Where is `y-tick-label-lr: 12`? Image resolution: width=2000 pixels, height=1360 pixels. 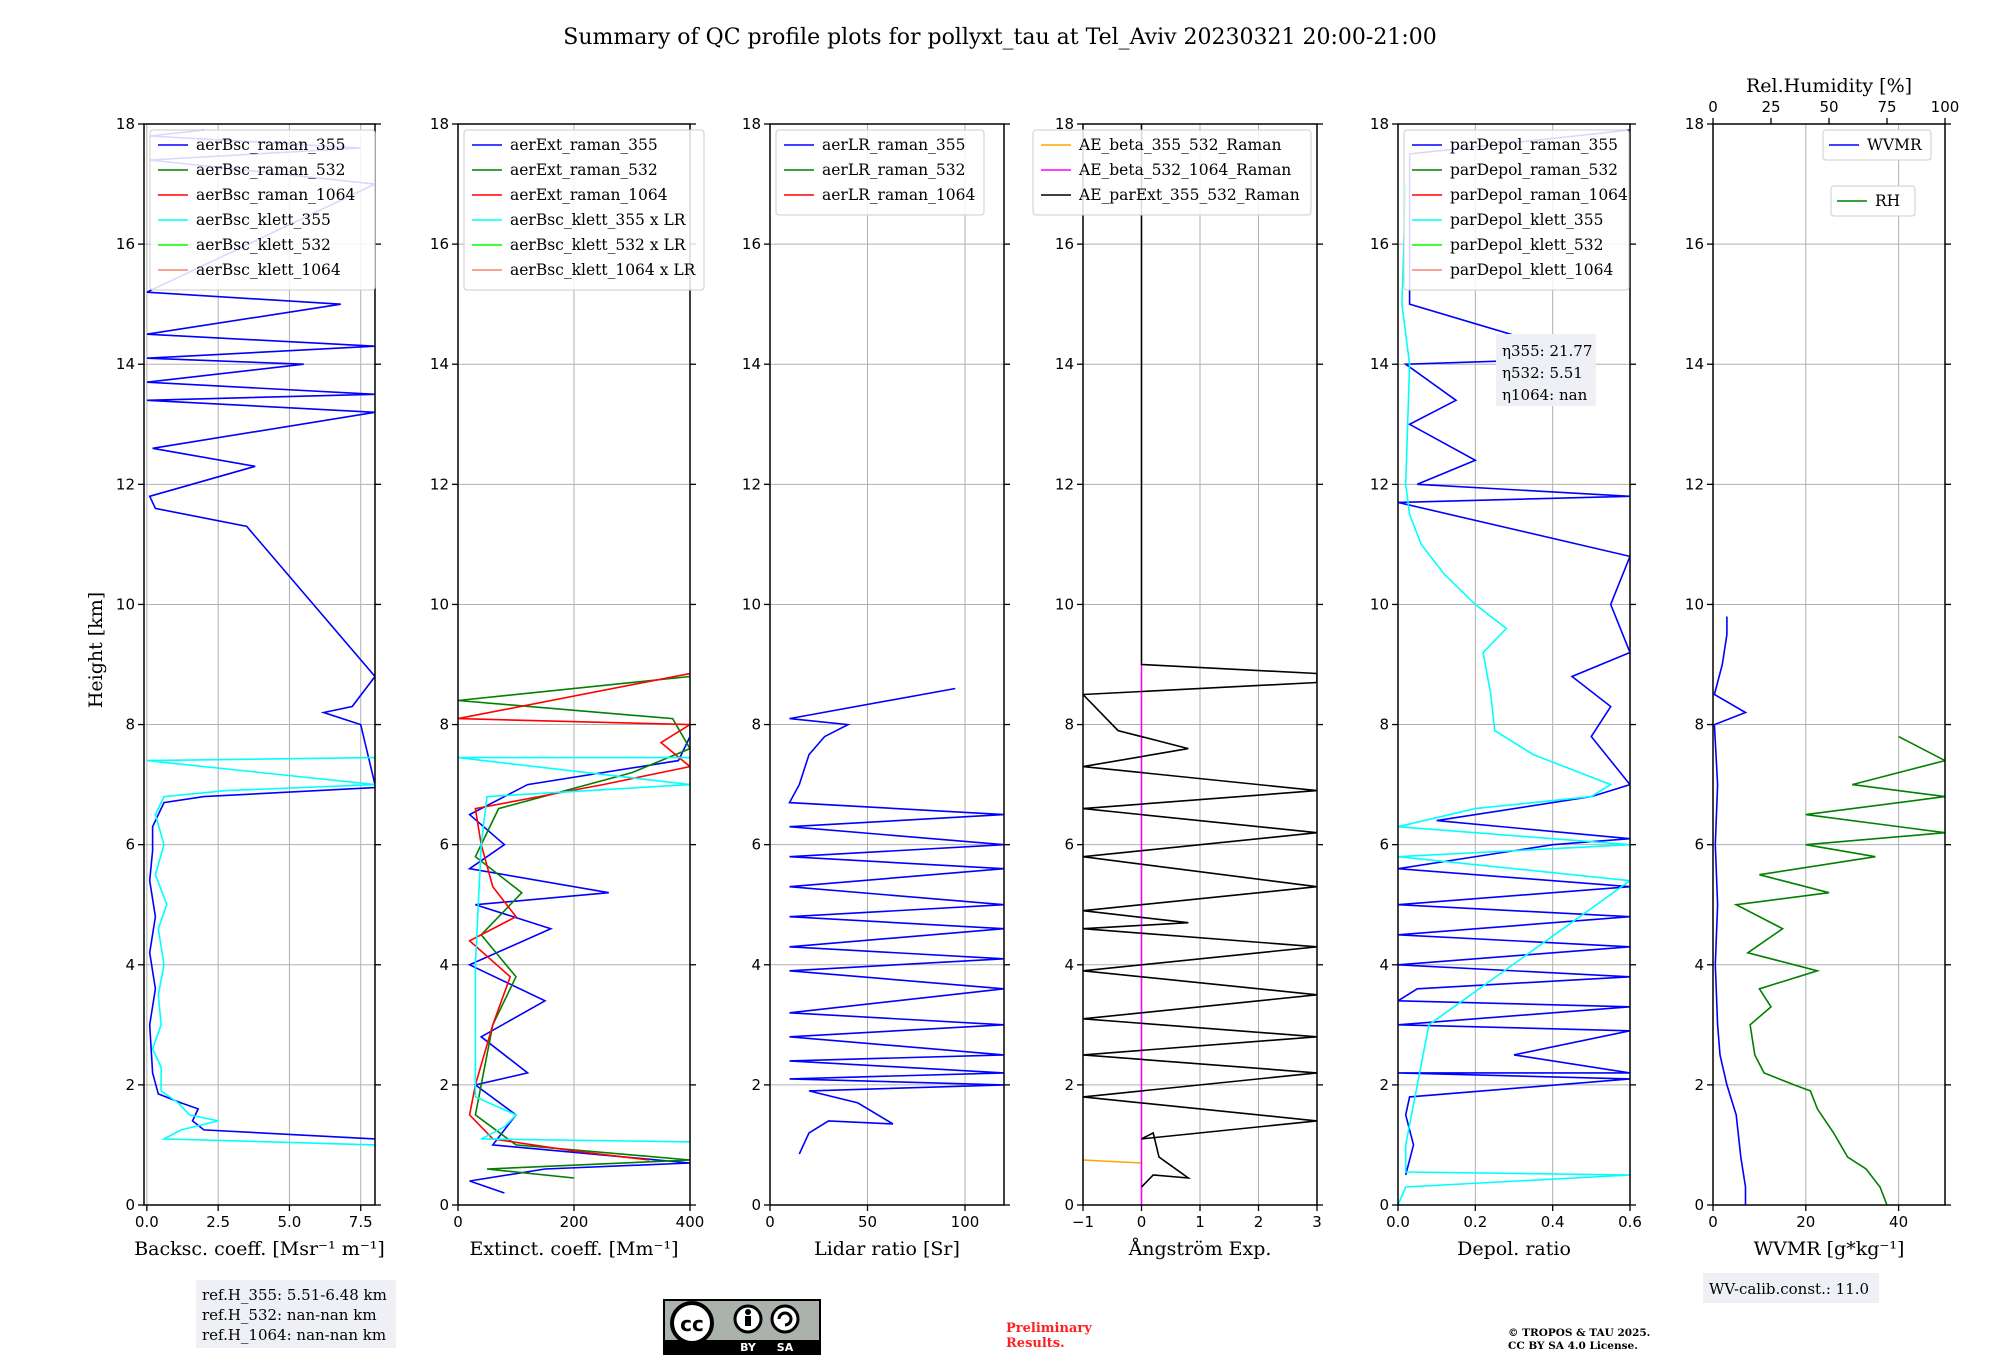
y-tick-label-lr: 12 is located at coordinates (751, 484).